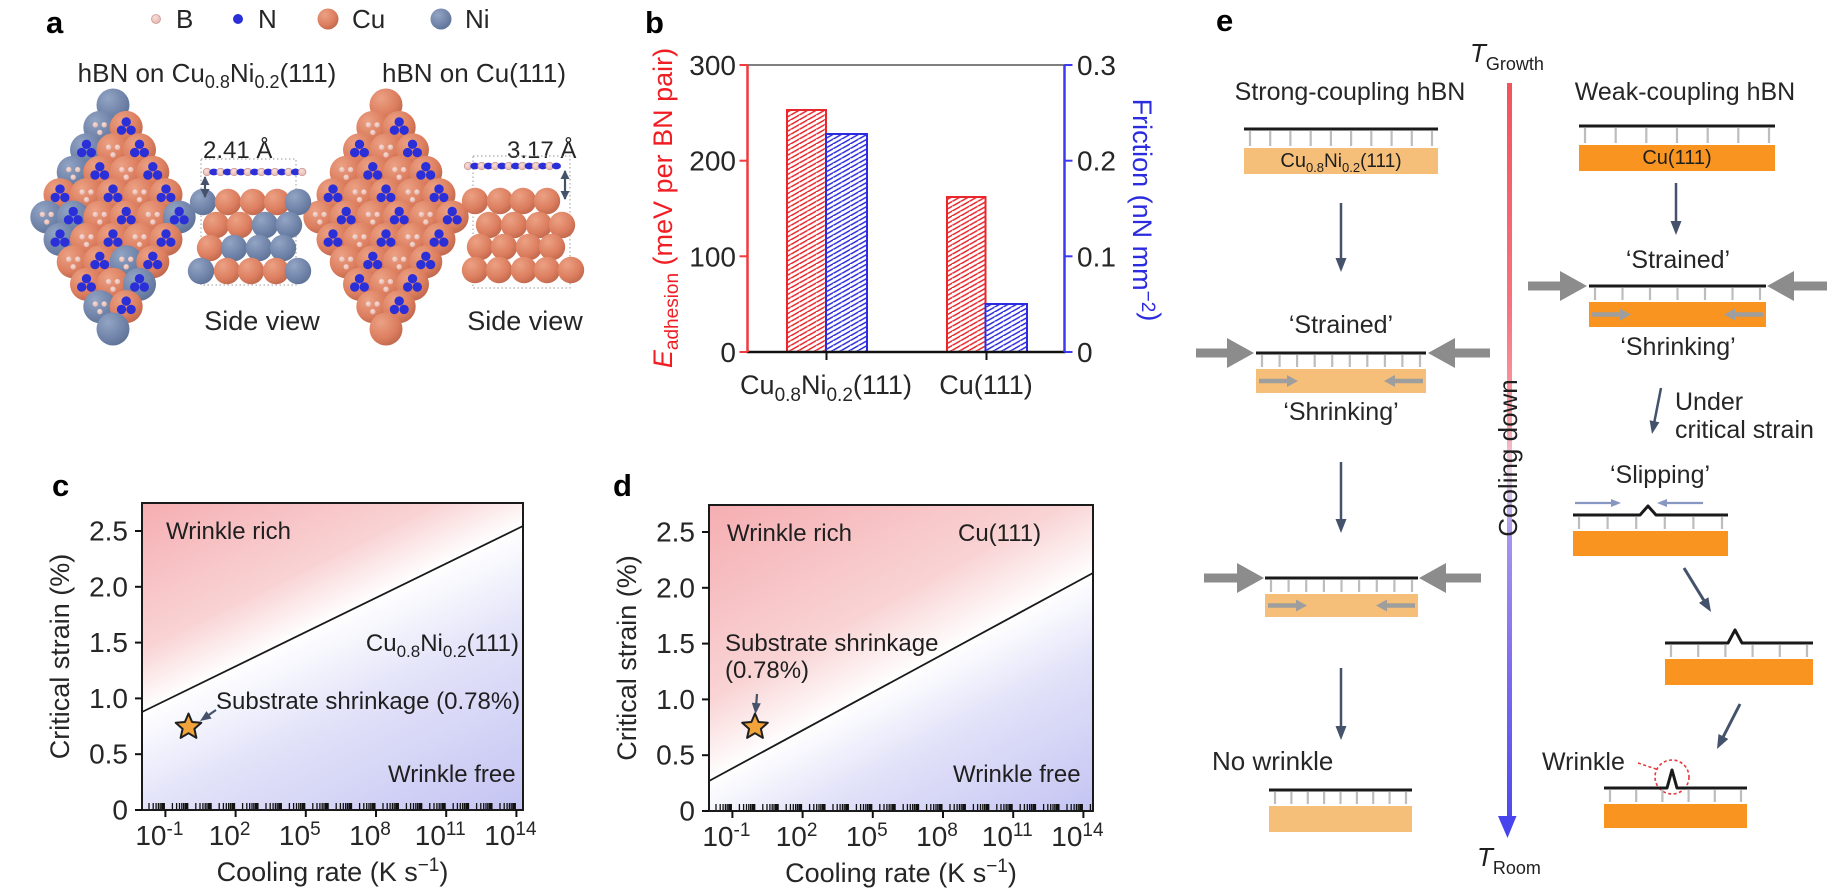  What do you see at coordinates (60, 485) in the screenshot?
I see `svg-text: c` at bounding box center [60, 485].